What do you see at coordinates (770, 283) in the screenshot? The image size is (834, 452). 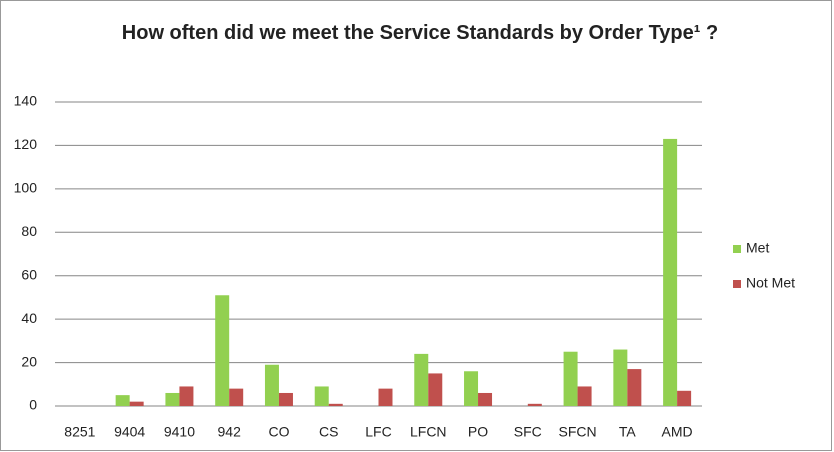 I see `legend-label: Not Met` at bounding box center [770, 283].